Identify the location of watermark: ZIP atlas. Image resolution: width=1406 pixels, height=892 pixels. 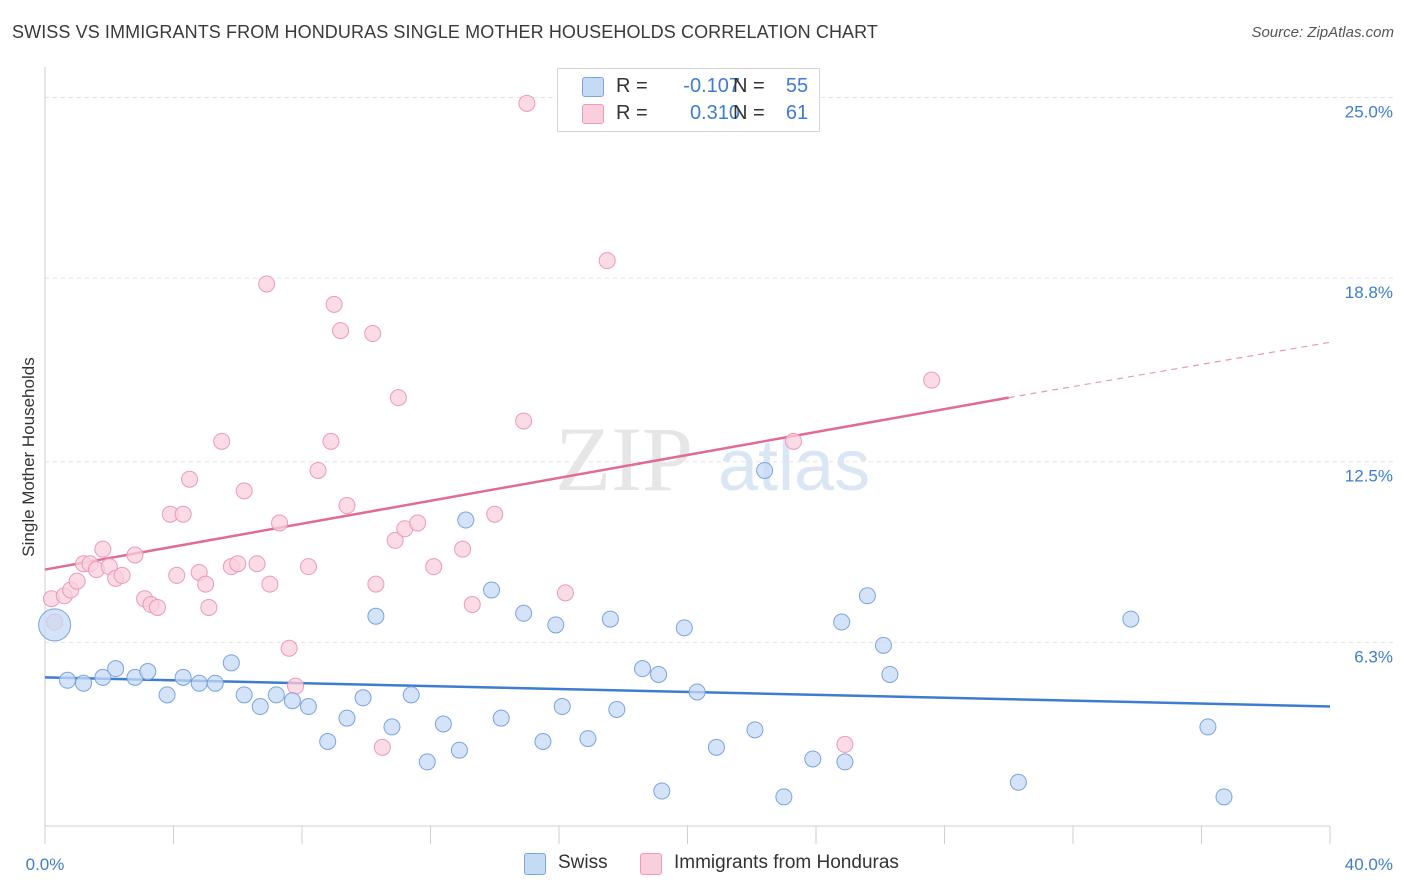
(712, 459).